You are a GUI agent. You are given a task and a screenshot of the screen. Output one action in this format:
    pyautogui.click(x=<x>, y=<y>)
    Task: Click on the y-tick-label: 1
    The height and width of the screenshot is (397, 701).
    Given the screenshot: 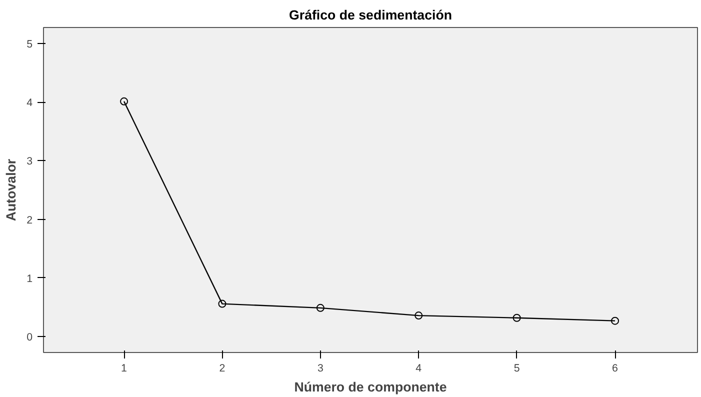 What is the action you would take?
    pyautogui.click(x=29, y=278)
    